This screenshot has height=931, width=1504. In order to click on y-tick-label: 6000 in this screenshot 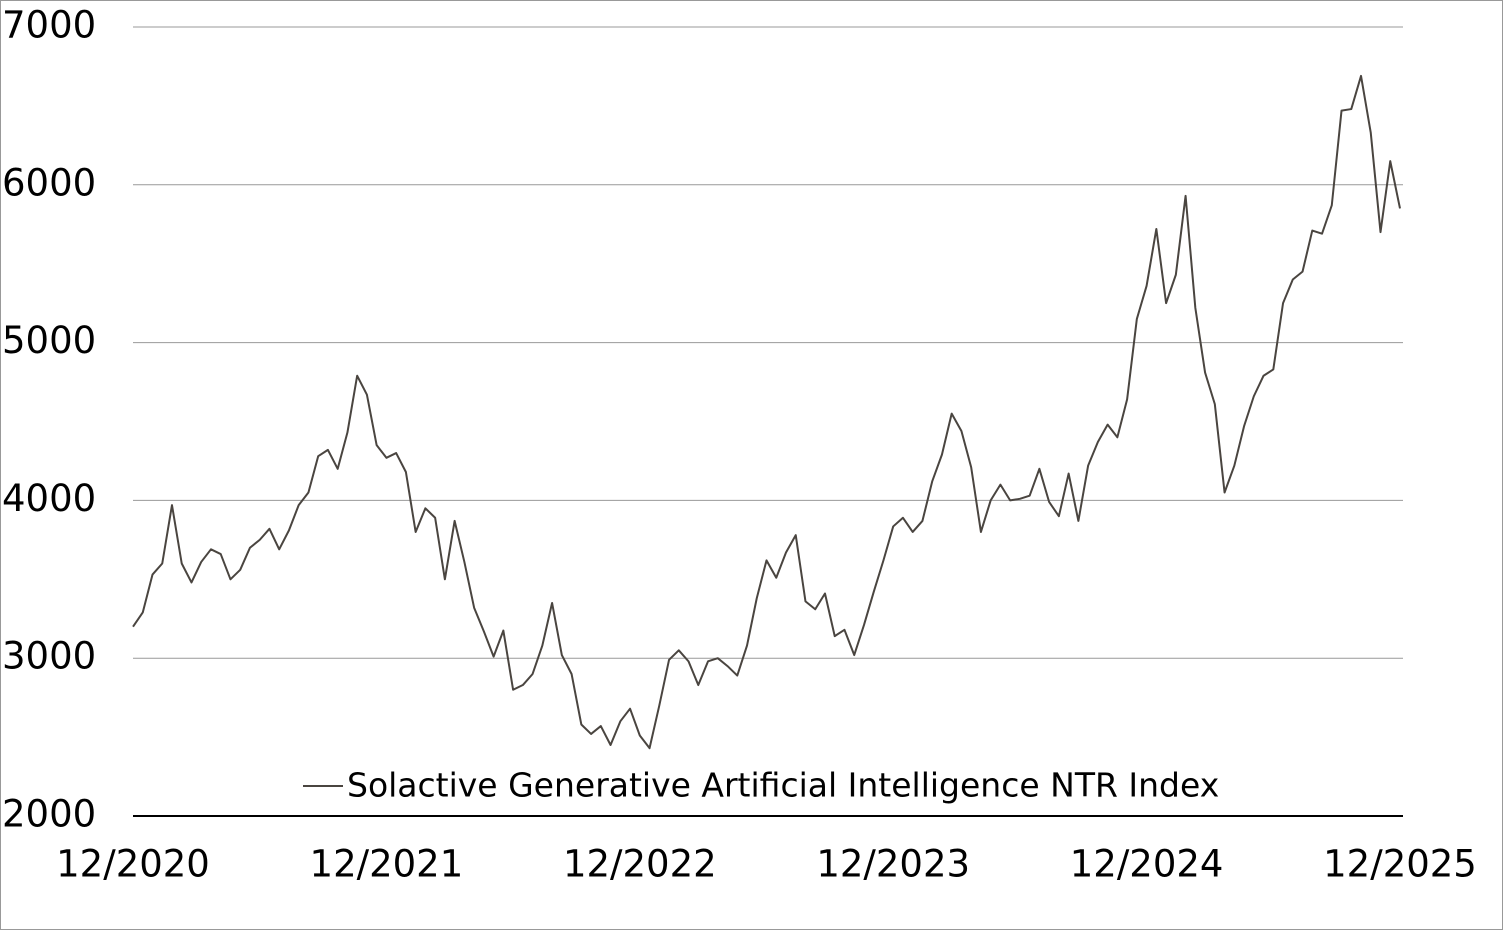, I will do `click(49, 182)`.